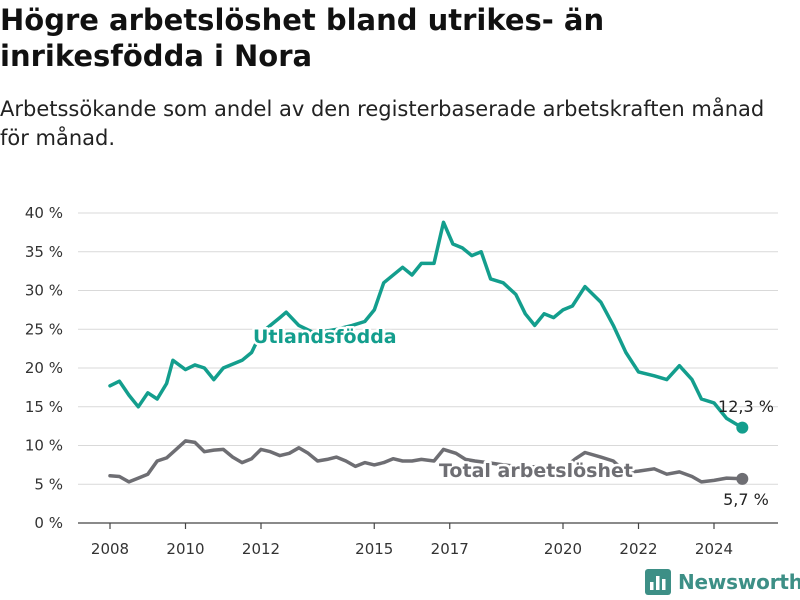 This screenshot has height=600, width=800. What do you see at coordinates (325, 337) in the screenshot?
I see `series-name-label: Utlandsfödda` at bounding box center [325, 337].